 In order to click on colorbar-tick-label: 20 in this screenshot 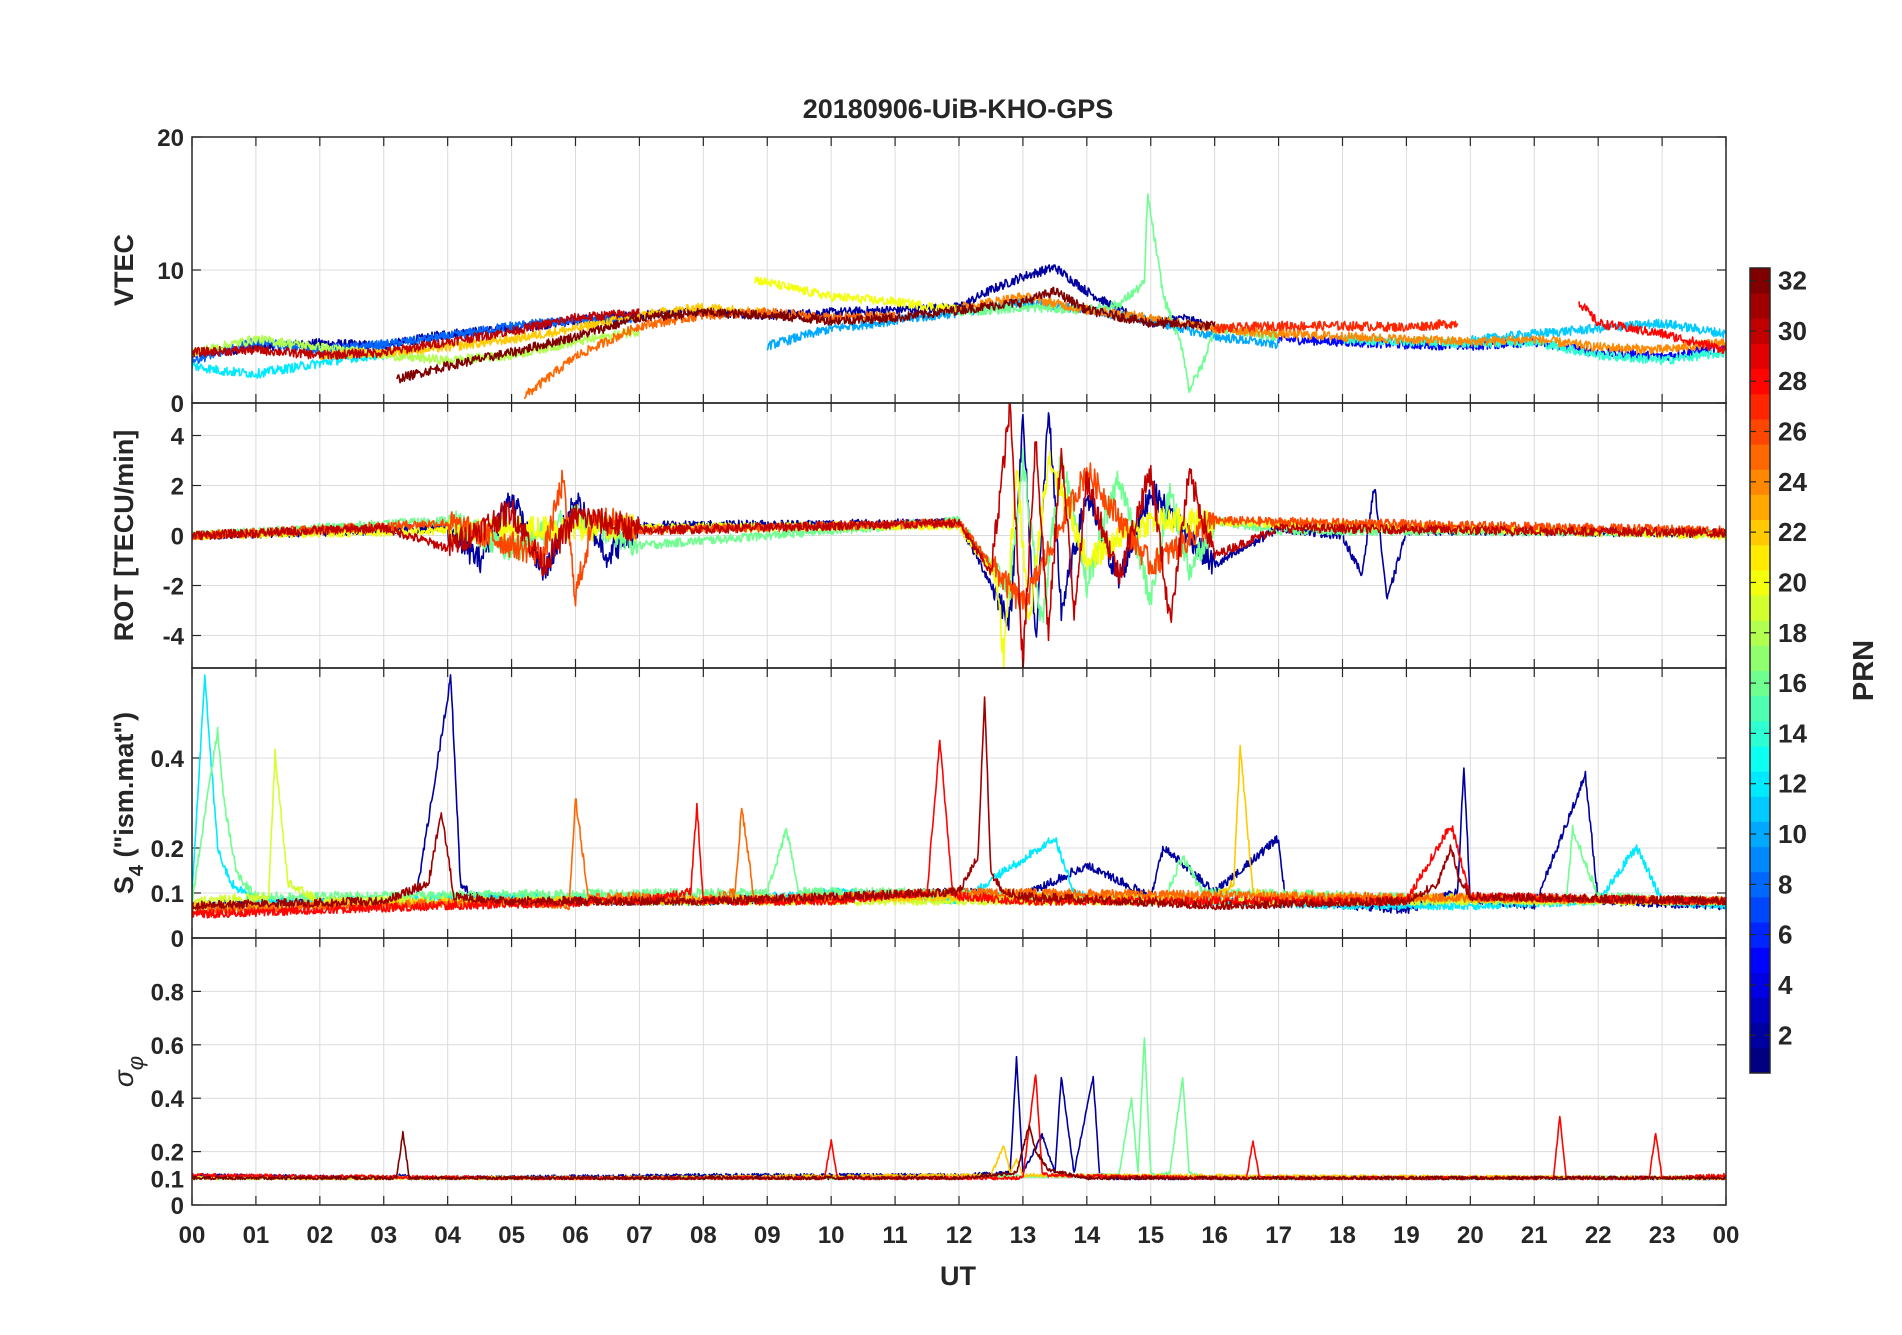, I will do `click(1792, 582)`.